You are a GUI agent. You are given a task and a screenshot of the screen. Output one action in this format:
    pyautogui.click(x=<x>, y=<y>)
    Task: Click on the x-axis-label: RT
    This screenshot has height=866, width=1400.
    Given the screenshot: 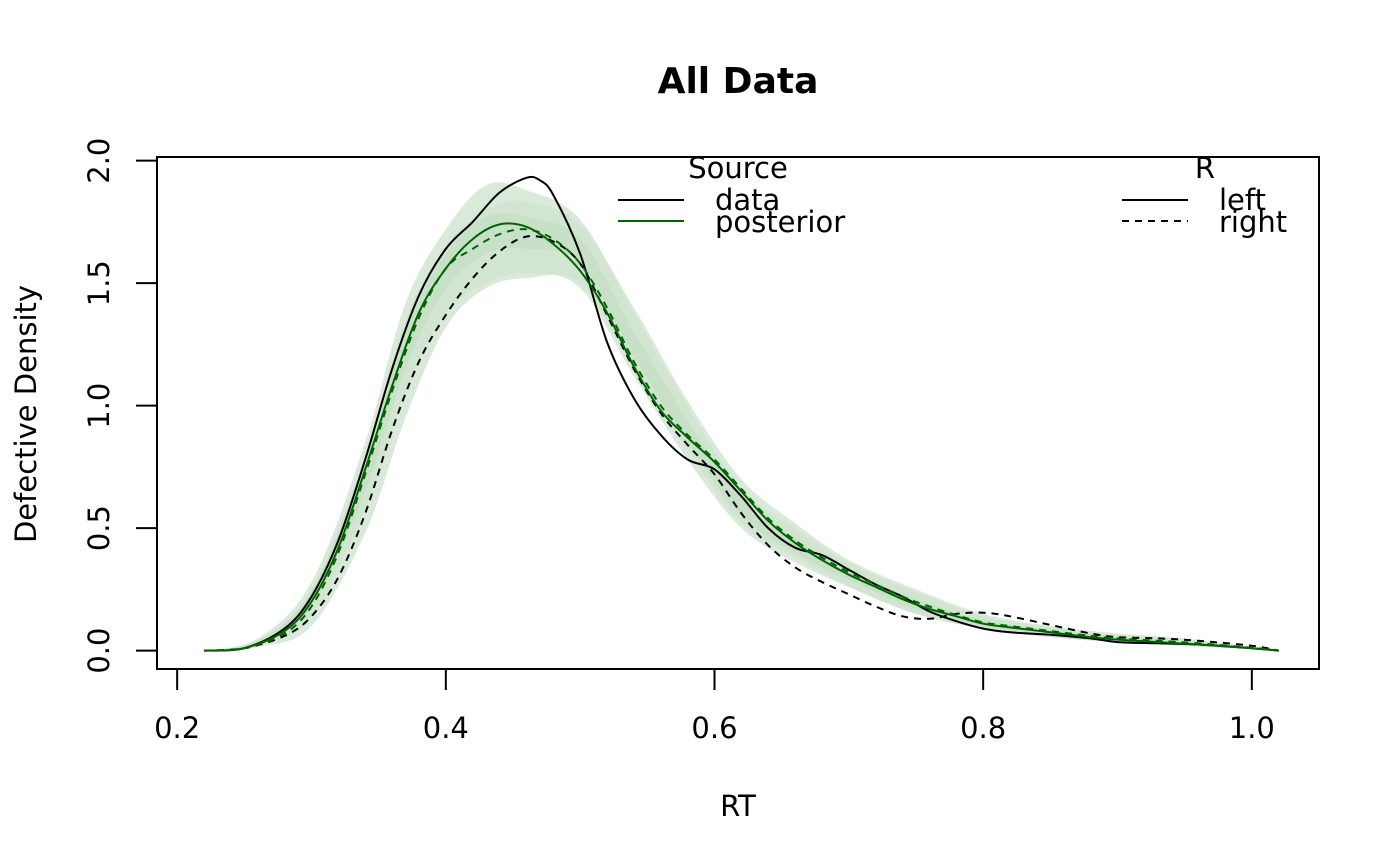 What is the action you would take?
    pyautogui.click(x=738, y=806)
    